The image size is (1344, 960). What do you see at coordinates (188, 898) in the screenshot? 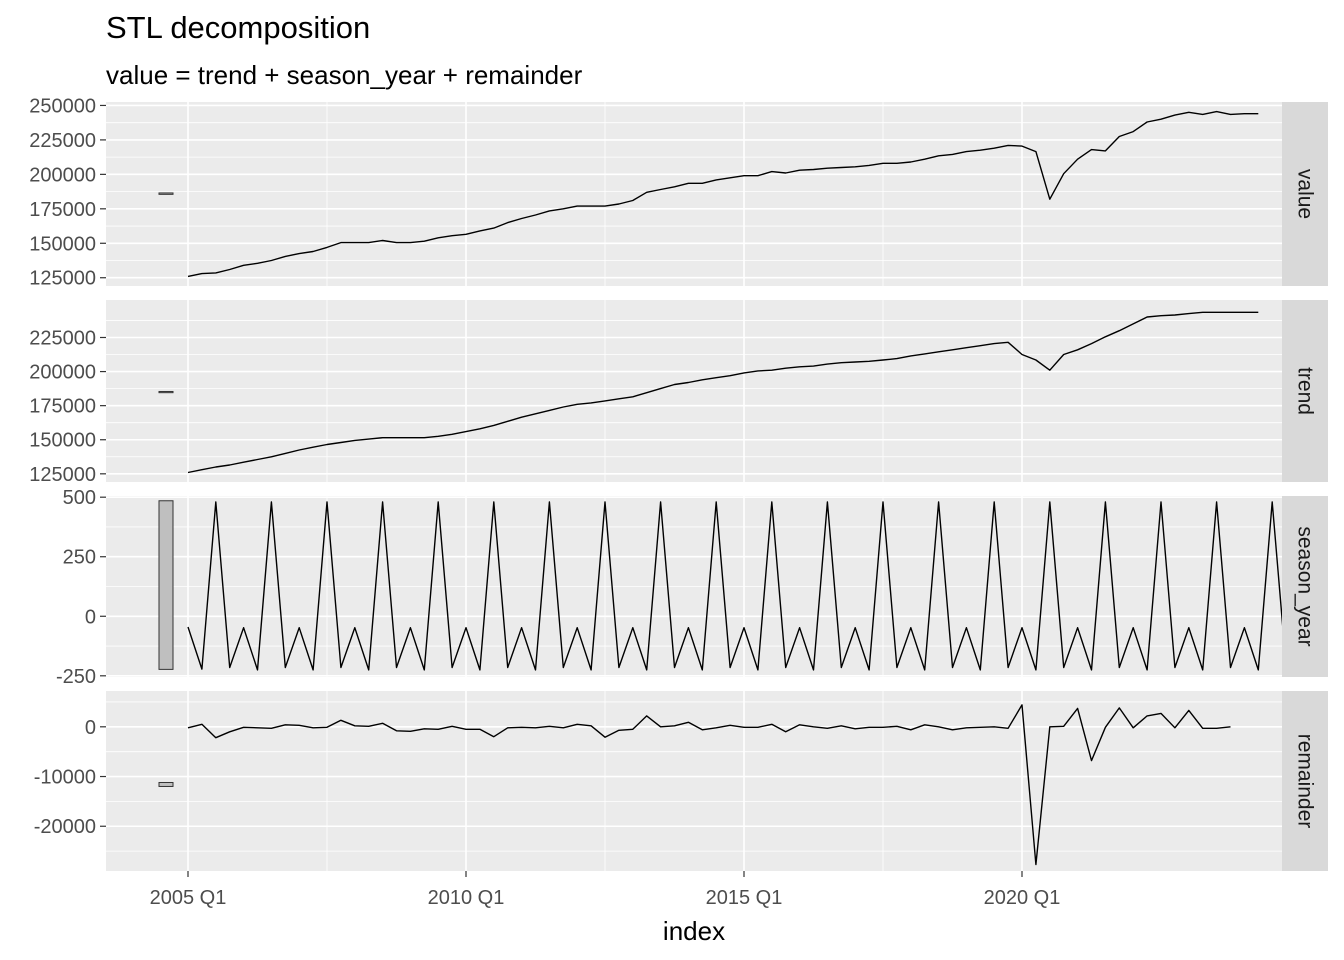
I see `x-tick-label: 2005 Q1` at bounding box center [188, 898].